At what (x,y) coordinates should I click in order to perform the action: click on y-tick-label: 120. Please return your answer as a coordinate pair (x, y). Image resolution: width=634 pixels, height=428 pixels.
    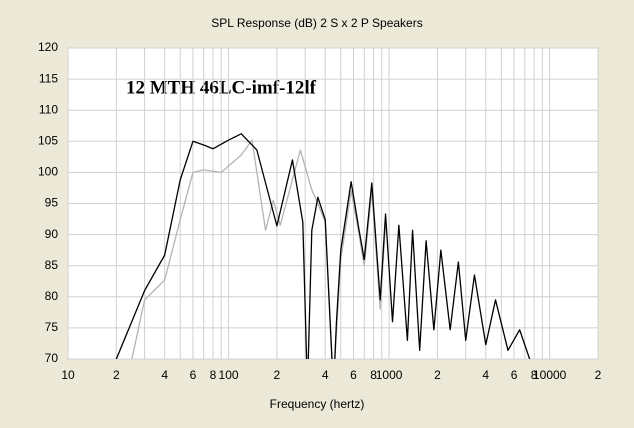
    Looking at the image, I should click on (48, 47).